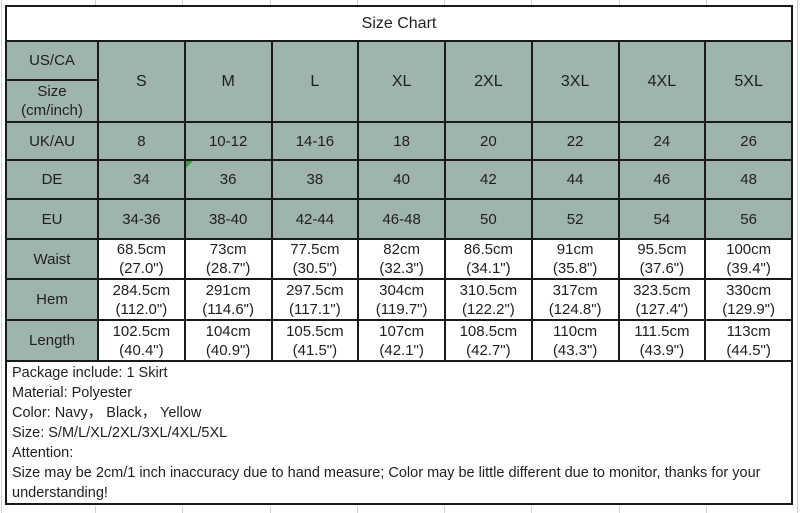 Image resolution: width=800 pixels, height=513 pixels. What do you see at coordinates (401, 179) in the screenshot?
I see `table-cell: 40` at bounding box center [401, 179].